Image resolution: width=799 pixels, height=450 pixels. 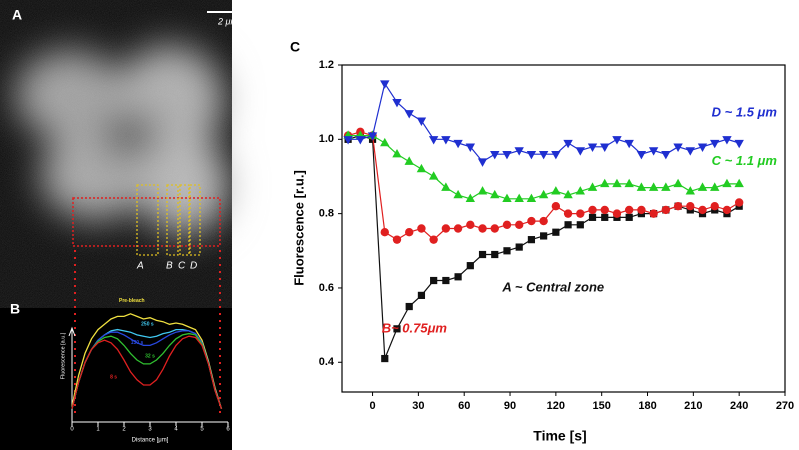 What do you see at coordinates (326, 214) in the screenshot?
I see `y-tick-label: 0.8` at bounding box center [326, 214].